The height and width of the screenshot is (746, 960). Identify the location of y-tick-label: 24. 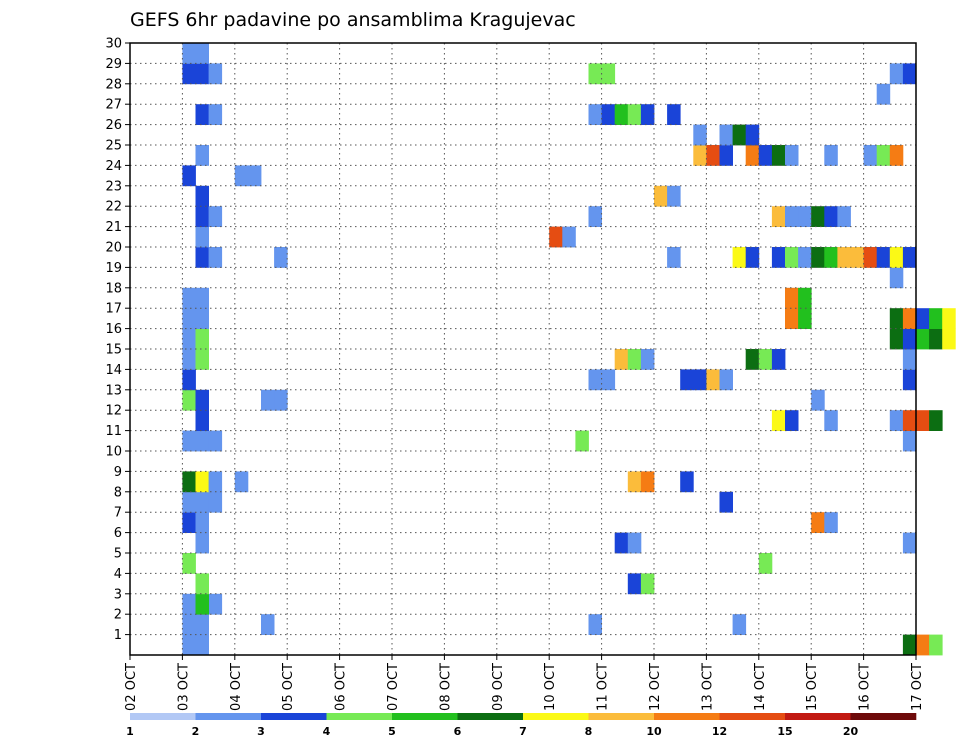
(113, 166).